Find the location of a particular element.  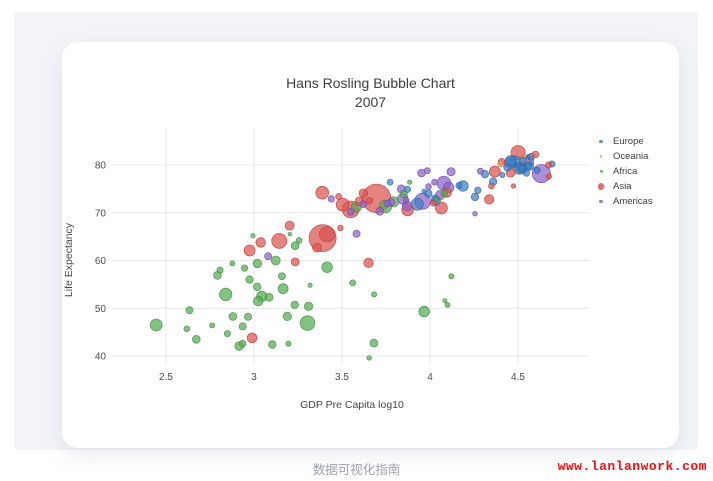

bubble-gambia is located at coordinates (232, 263).